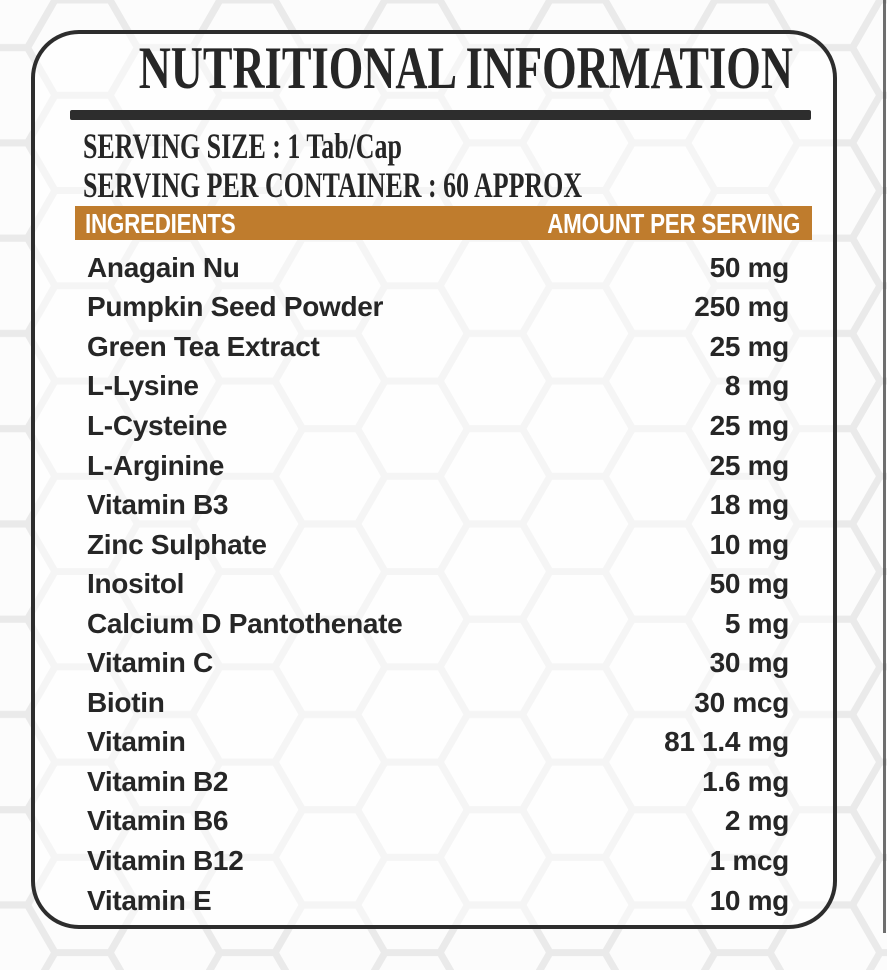  Describe the element at coordinates (749, 860) in the screenshot. I see `ingredient-amount: 1 mcg` at that location.